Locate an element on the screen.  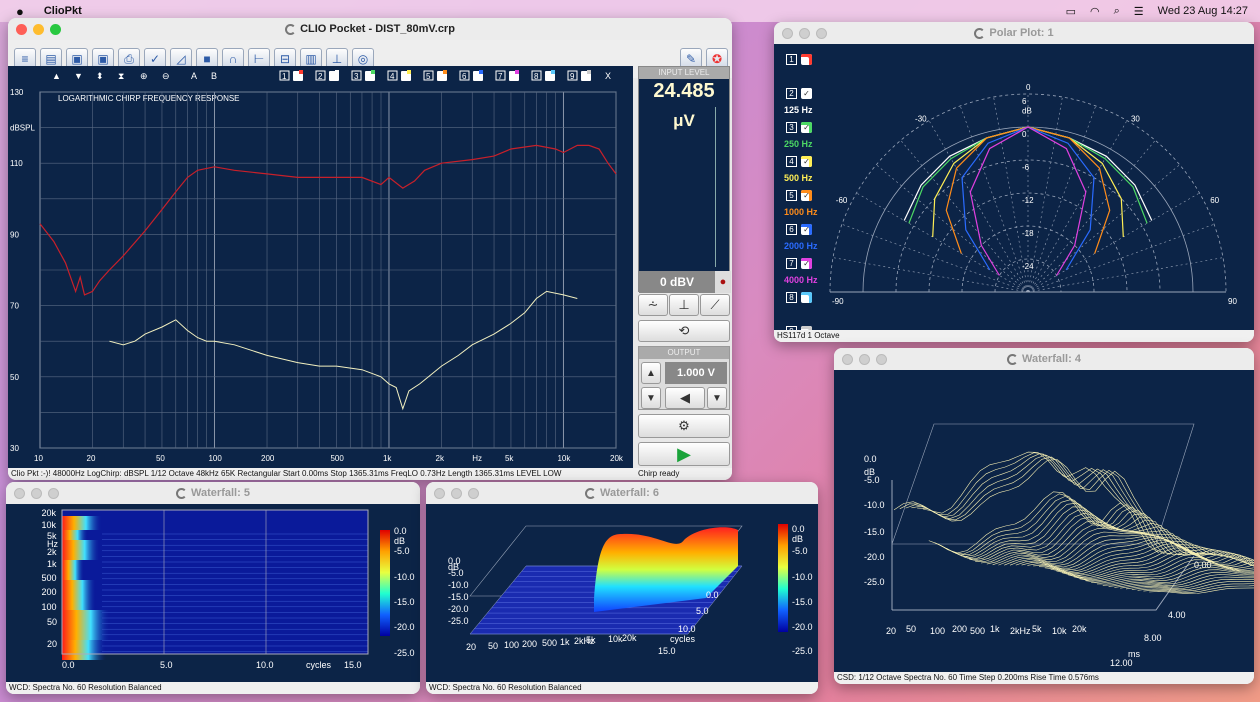
channel-4-number: 4 is located at coordinates (392, 76).